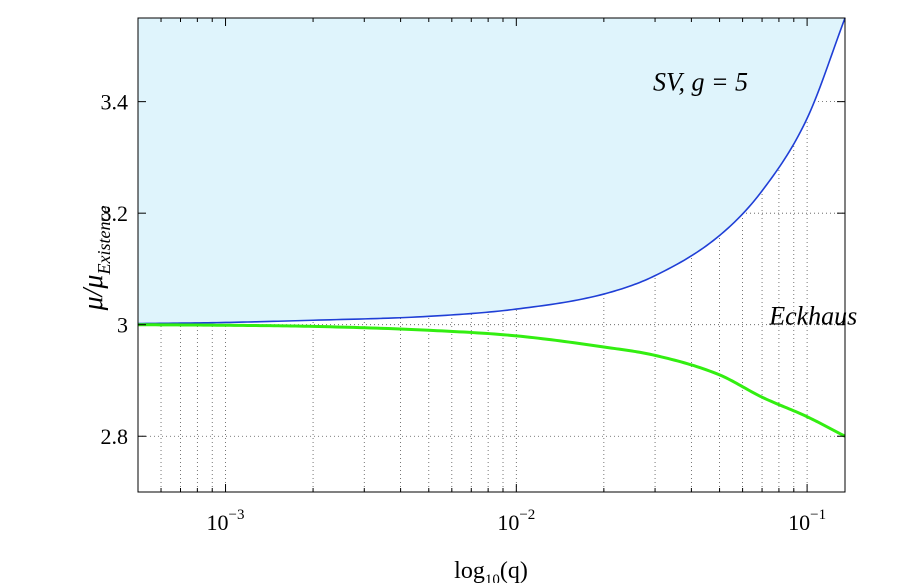 The height and width of the screenshot is (583, 912). What do you see at coordinates (514, 570) in the screenshot?
I see `x-axis-label-arg: (q)` at bounding box center [514, 570].